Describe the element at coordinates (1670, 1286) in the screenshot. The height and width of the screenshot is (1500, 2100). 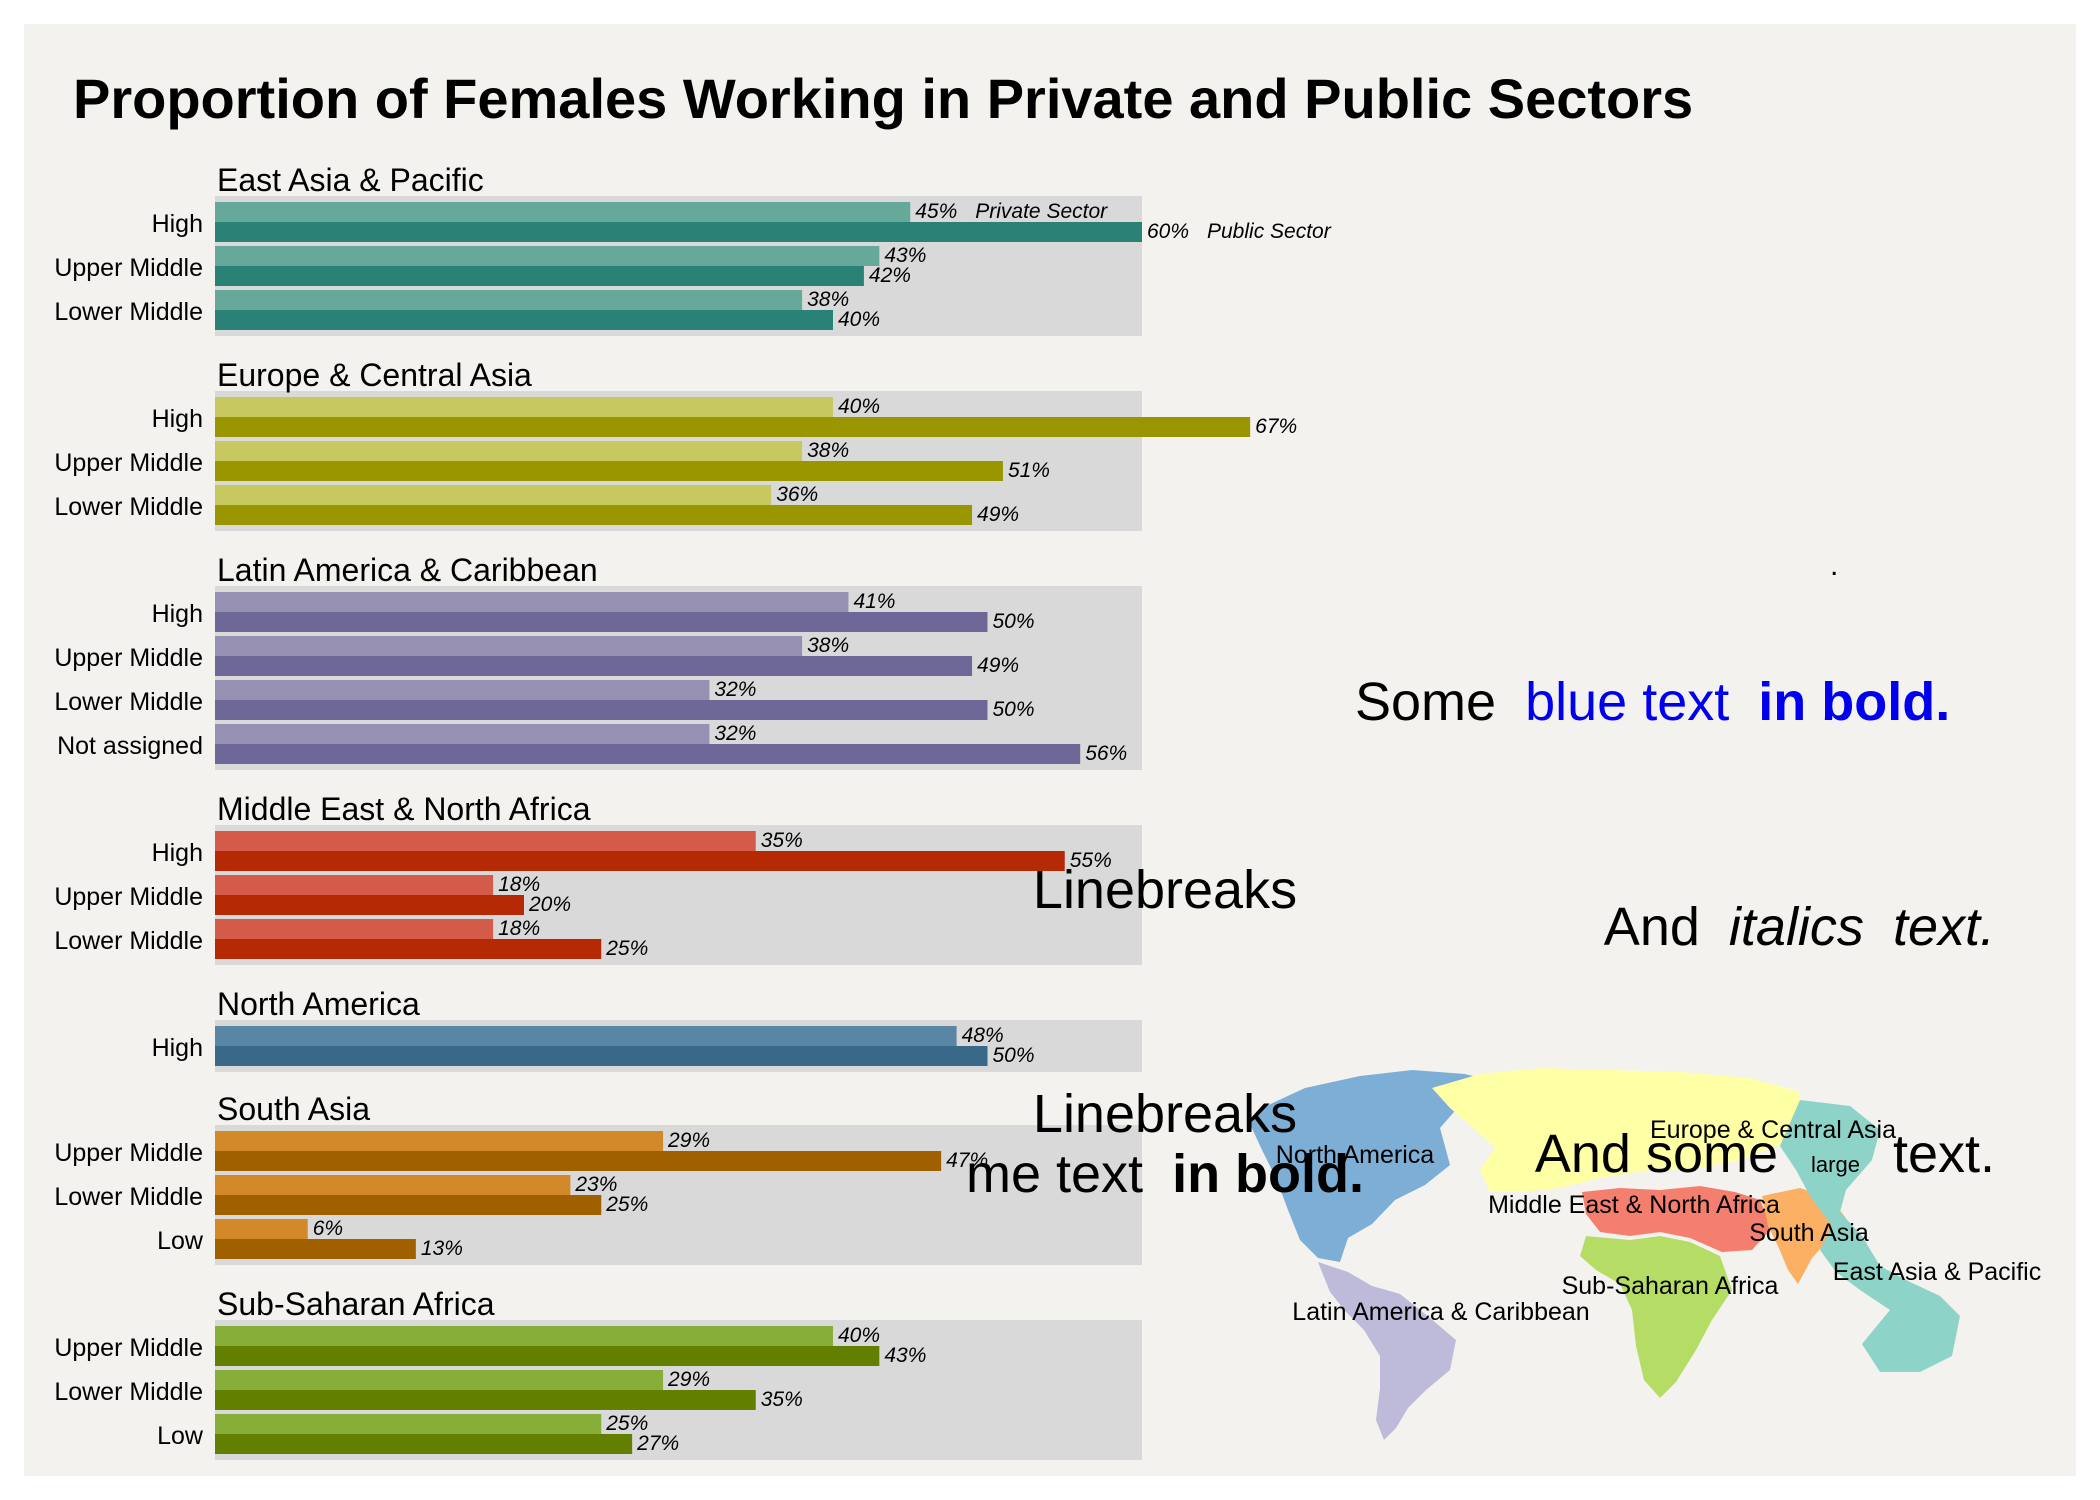
I see `map-label-sub-saharan-africa: Sub-Saharan Africa` at that location.